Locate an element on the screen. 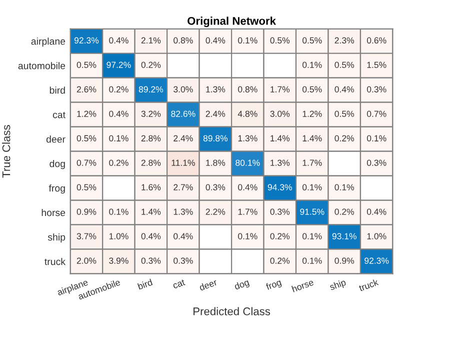 The width and height of the screenshot is (454, 340). data-label: 3.2% is located at coordinates (151, 113).